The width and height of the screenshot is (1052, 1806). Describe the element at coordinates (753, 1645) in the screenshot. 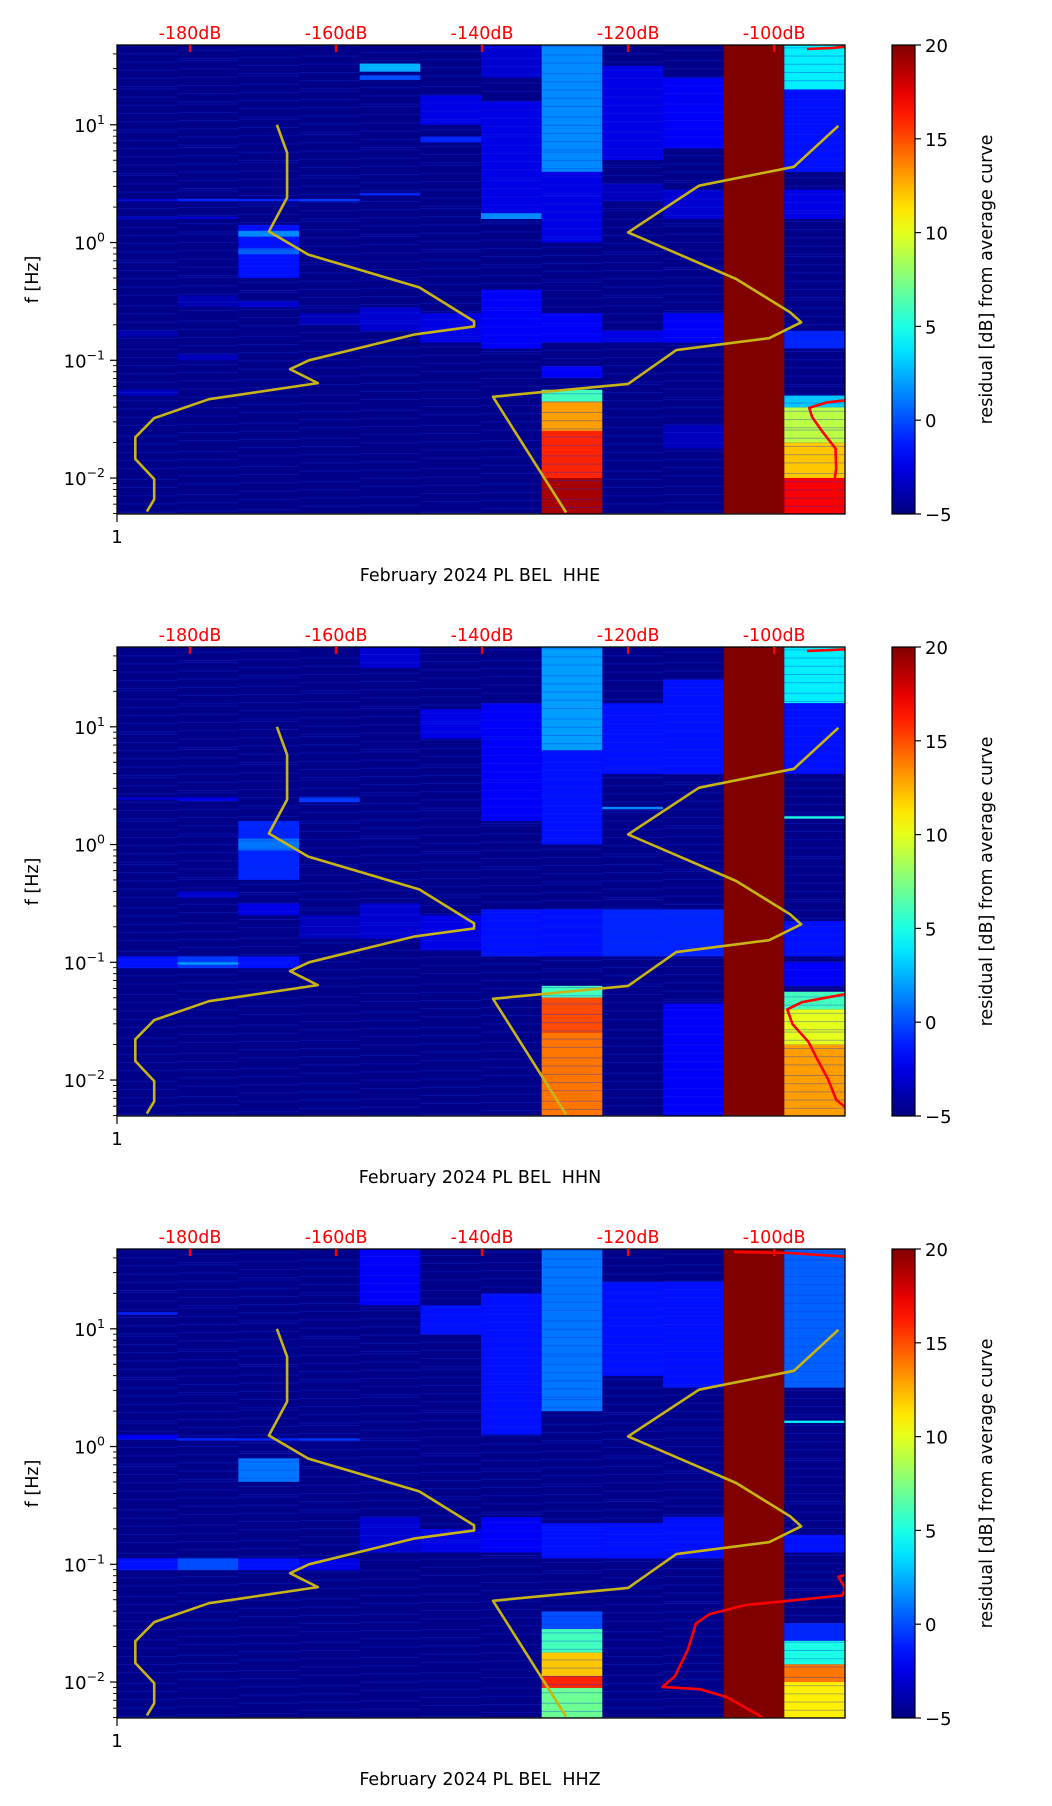

I see `station-curve` at that location.